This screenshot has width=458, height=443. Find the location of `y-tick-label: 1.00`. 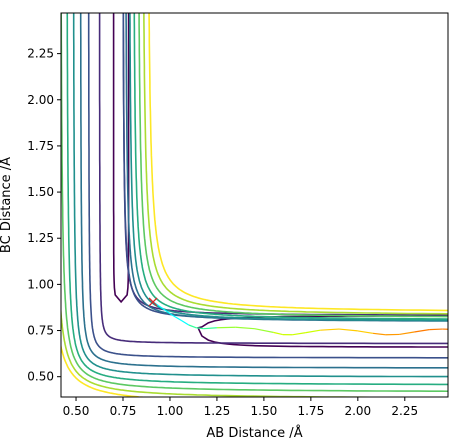

y-tick-label: 1.00 is located at coordinates (40, 284).